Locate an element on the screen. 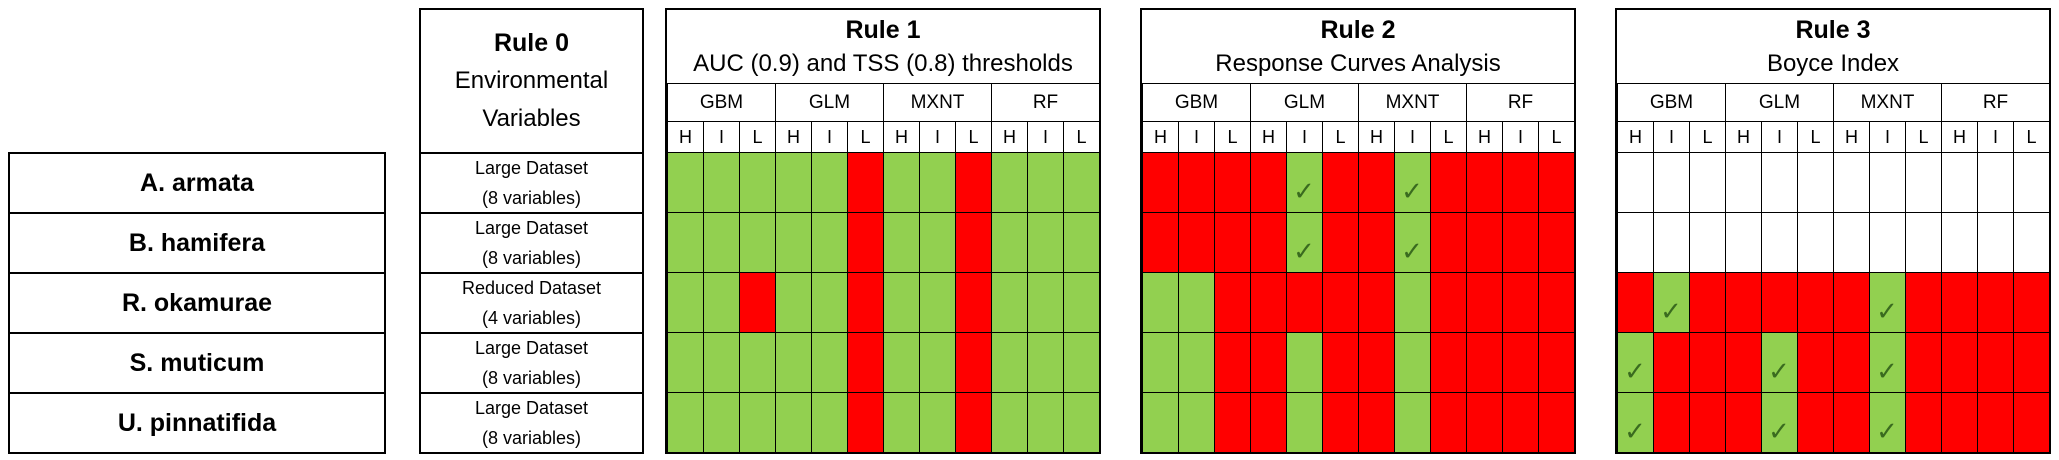 Image resolution: width=2059 pixels, height=460 pixels. algorithm-header: GBM is located at coordinates (721, 102).